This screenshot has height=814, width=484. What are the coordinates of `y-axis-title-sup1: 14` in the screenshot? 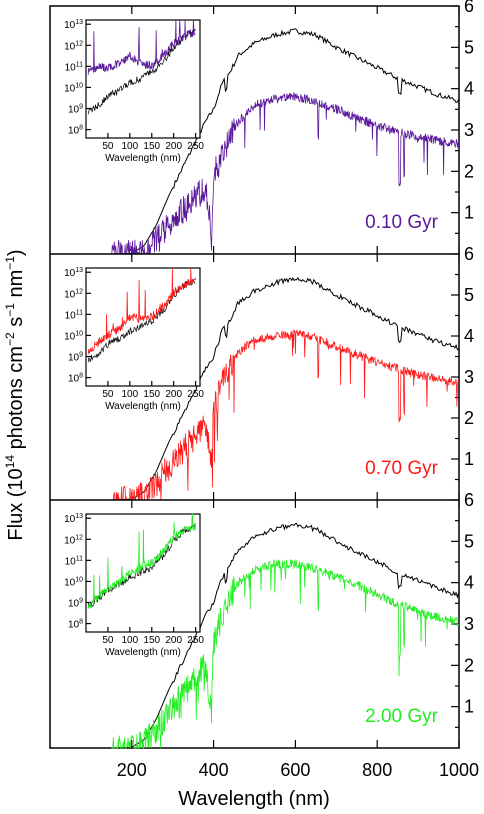 It's located at (10, 462).